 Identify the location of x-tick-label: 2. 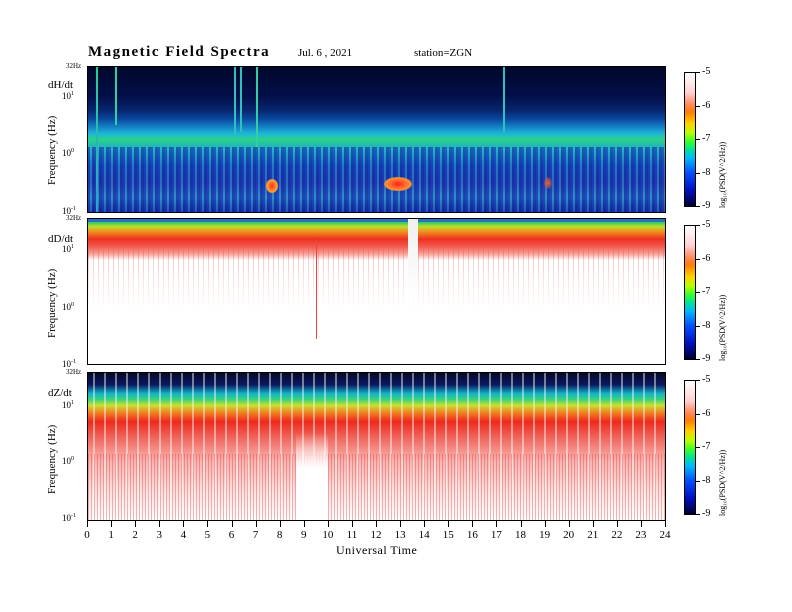
(135, 535).